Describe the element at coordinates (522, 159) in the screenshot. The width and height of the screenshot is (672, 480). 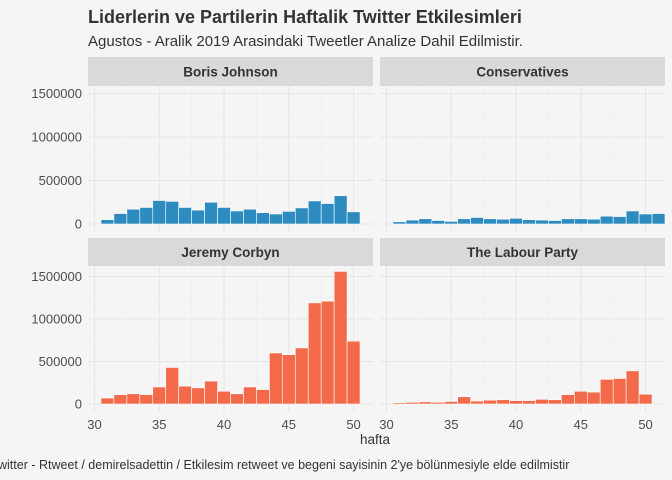
I see `gridlines` at that location.